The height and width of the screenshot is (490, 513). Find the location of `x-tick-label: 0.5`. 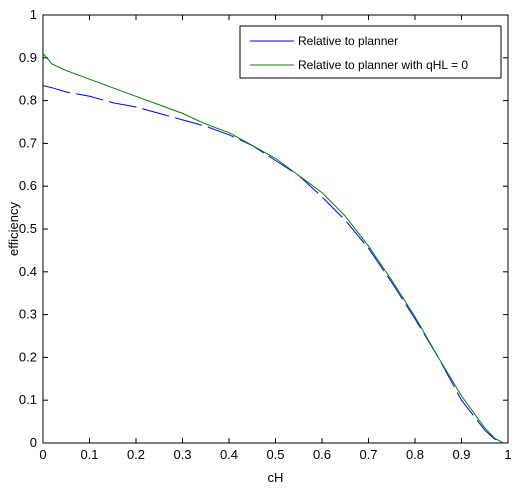

x-tick-label: 0.5 is located at coordinates (275, 454).